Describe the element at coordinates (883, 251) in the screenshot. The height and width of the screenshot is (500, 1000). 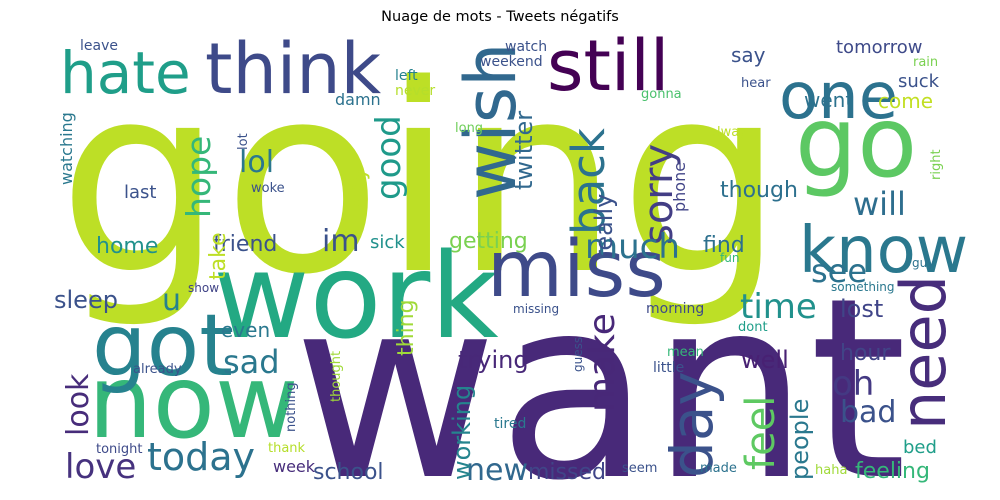
I see `word-know: know` at that location.